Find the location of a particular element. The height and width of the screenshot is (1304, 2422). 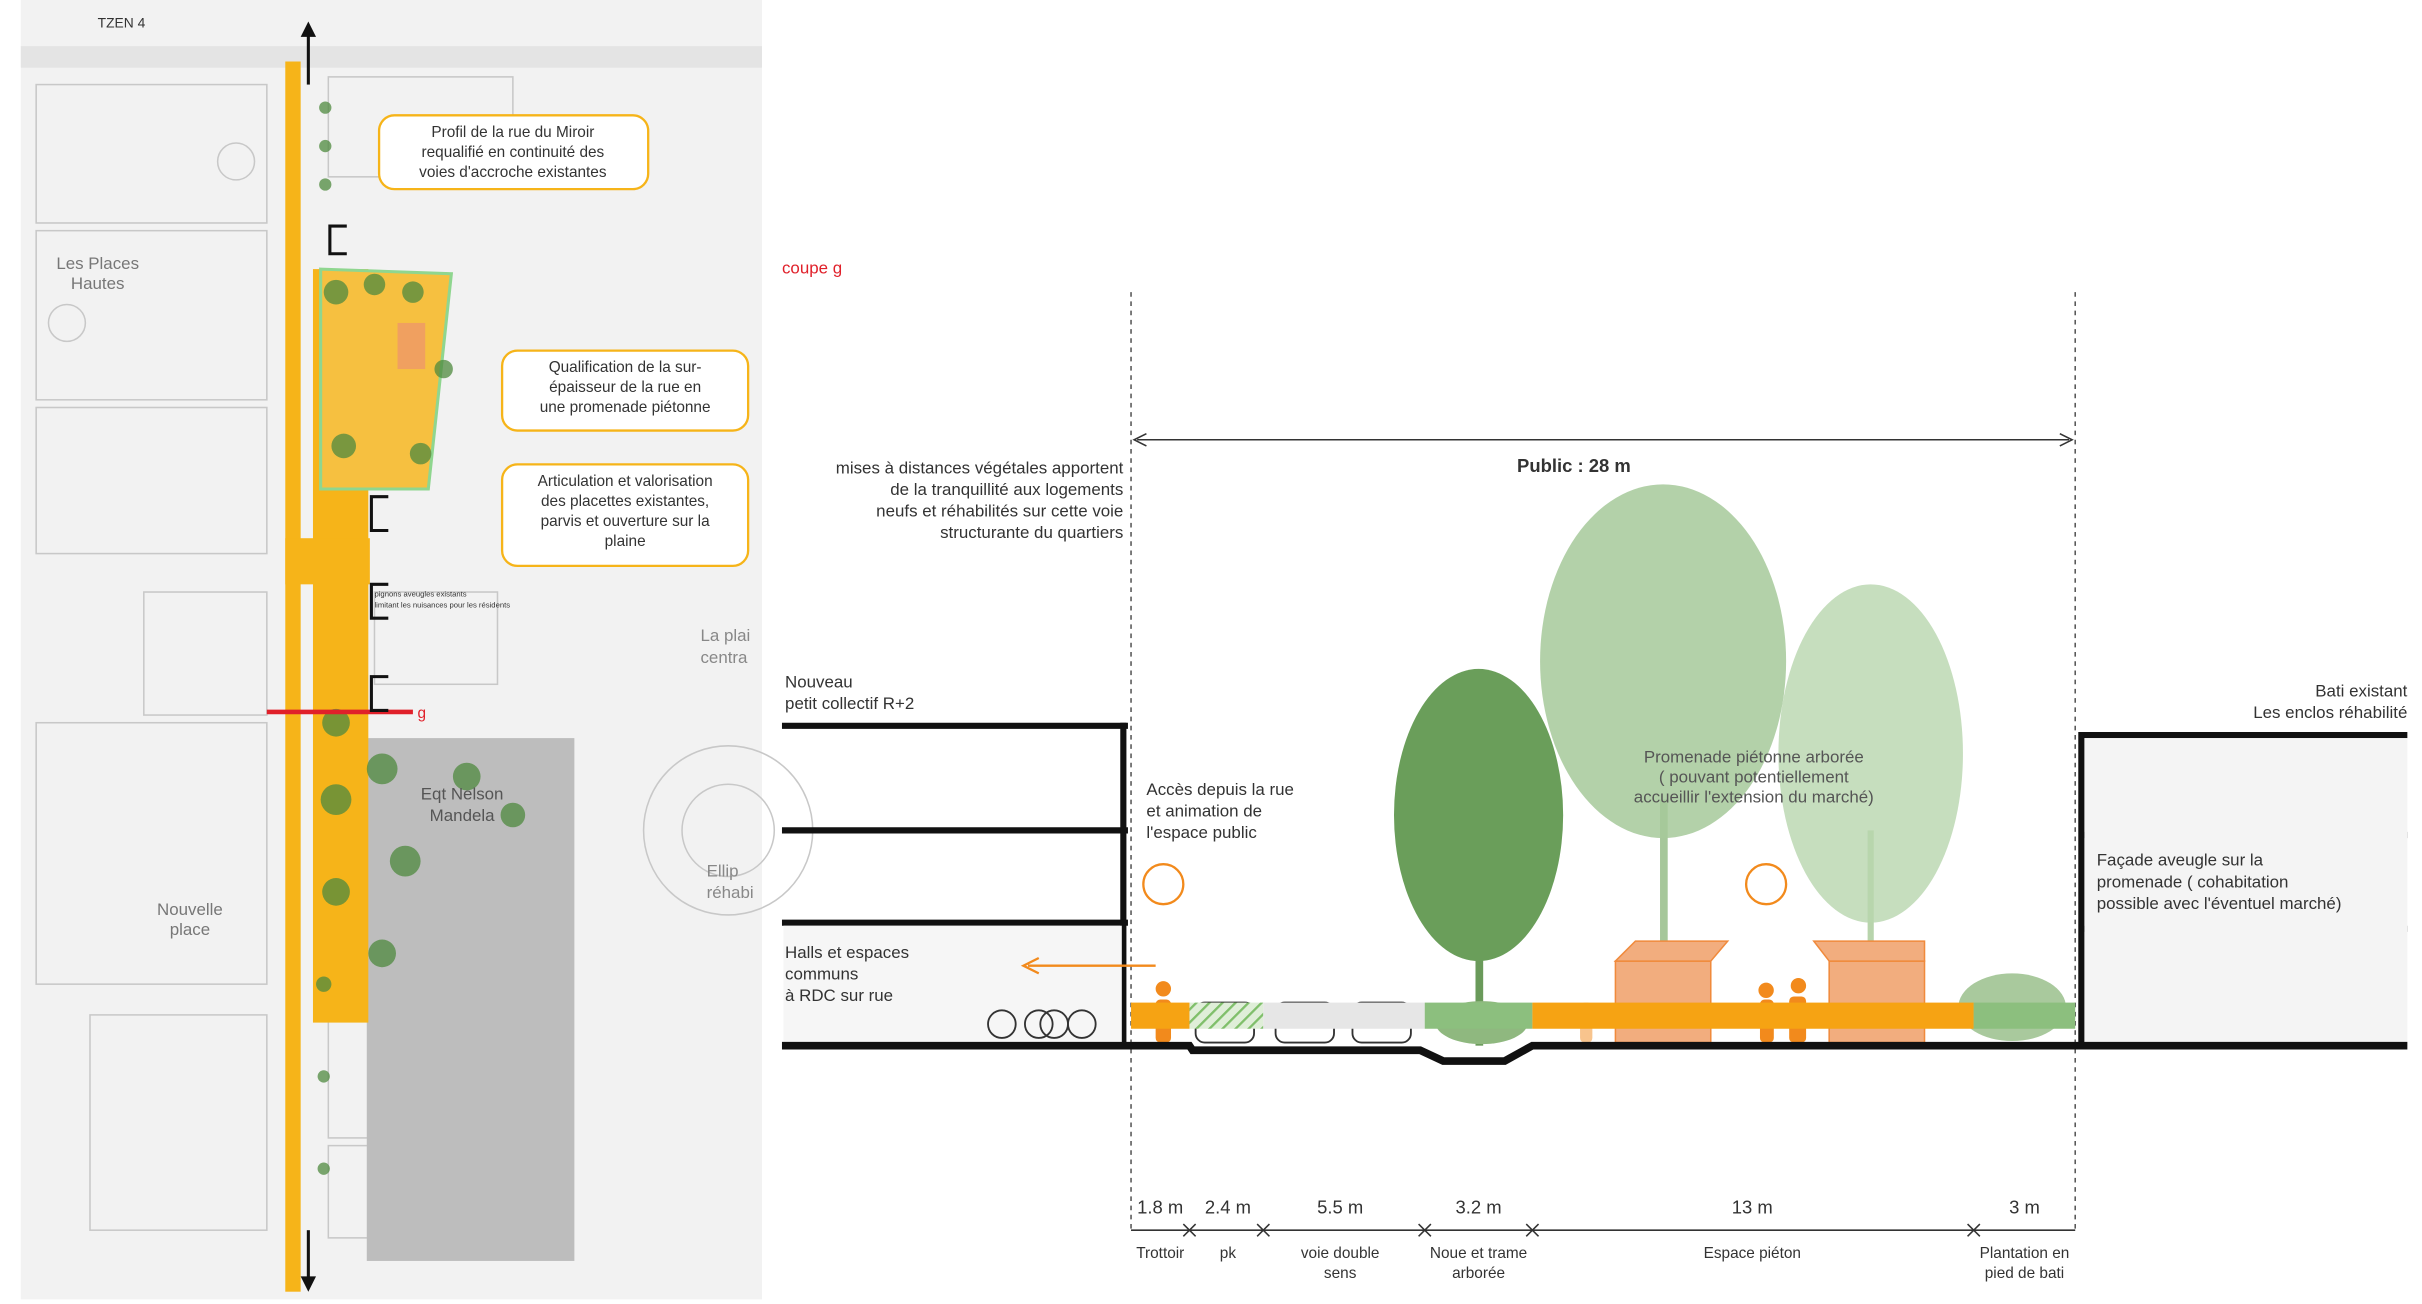

note-line: l'espace public is located at coordinates (1201, 832).